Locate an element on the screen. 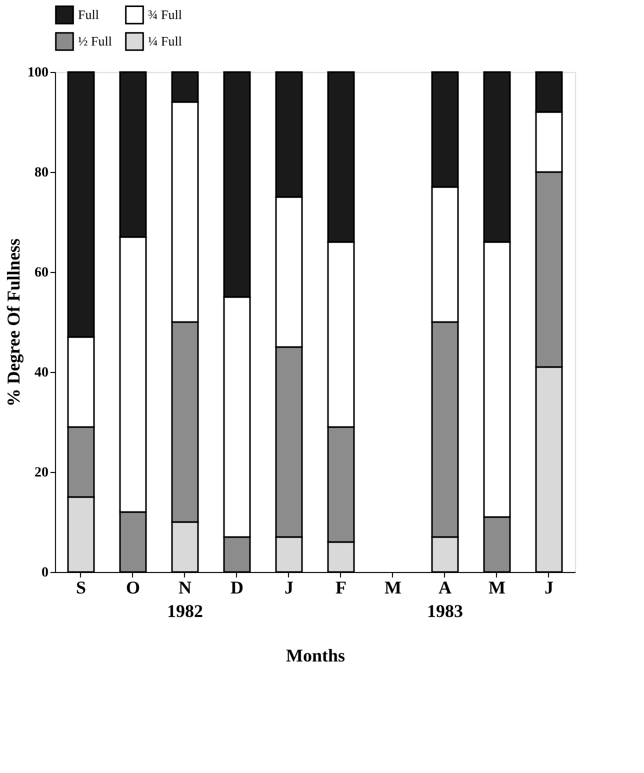 This screenshot has height=773, width=644. x-tick-label: D is located at coordinates (237, 588).